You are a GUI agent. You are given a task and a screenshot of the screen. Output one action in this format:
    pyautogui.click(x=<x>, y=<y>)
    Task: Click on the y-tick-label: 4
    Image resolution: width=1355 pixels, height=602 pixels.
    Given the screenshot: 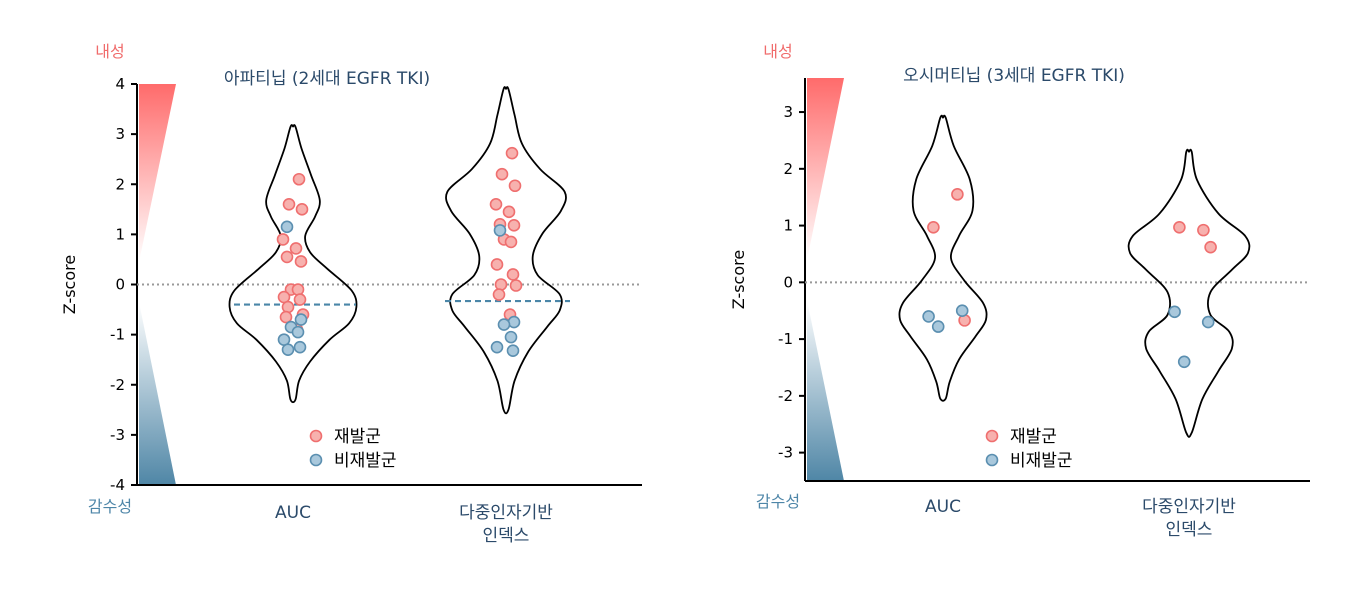 What is the action you would take?
    pyautogui.click(x=120, y=84)
    